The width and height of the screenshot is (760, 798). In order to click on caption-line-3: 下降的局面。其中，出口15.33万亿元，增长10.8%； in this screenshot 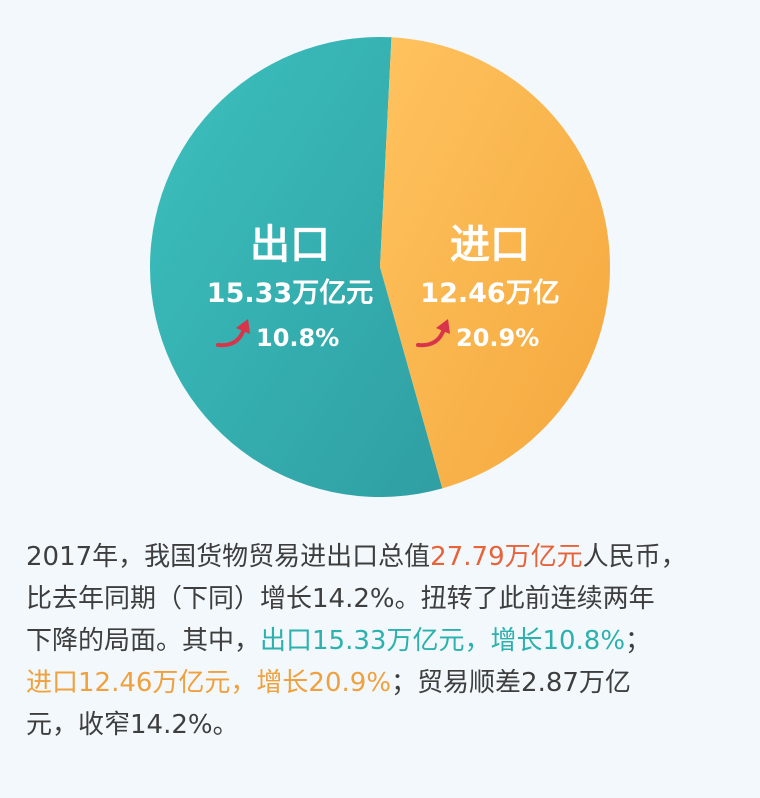, I will do `click(386, 641)`.